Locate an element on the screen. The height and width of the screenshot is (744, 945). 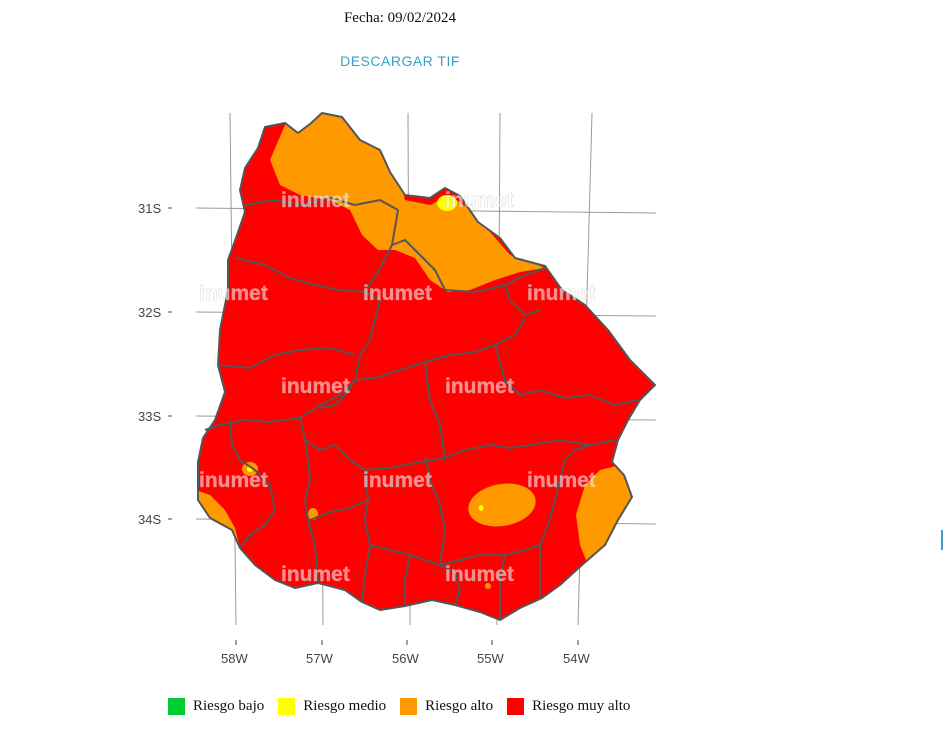
lon-label-55w: 55W is located at coordinates (490, 658).